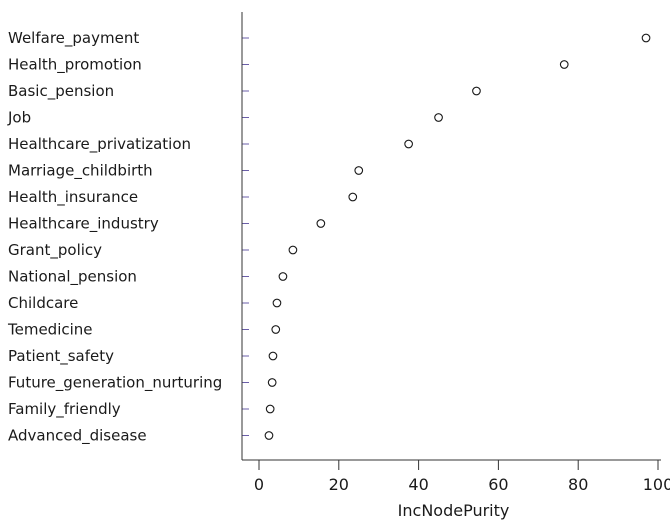 This screenshot has height=524, width=670. I want to click on category-label: Temedicine, so click(50, 330).